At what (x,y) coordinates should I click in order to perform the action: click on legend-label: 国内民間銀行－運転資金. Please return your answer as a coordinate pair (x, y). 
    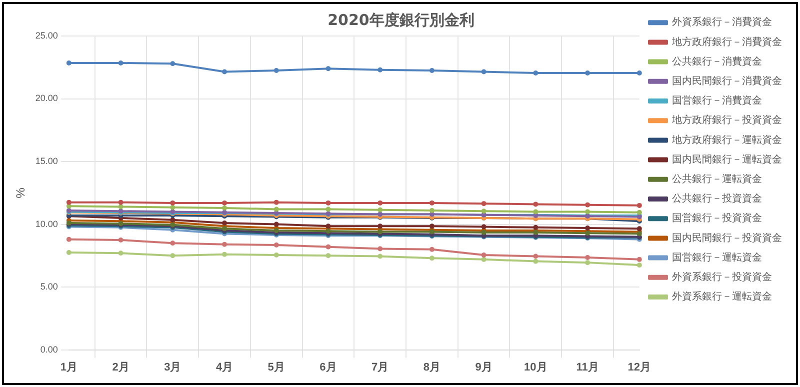
    Looking at the image, I should click on (727, 159).